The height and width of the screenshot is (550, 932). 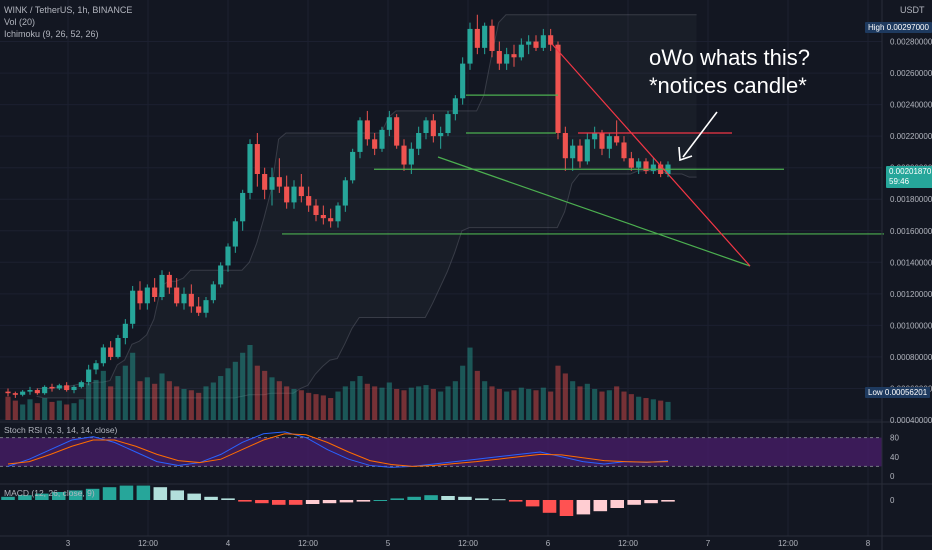 I want to click on stoch-band, so click(x=441, y=452).